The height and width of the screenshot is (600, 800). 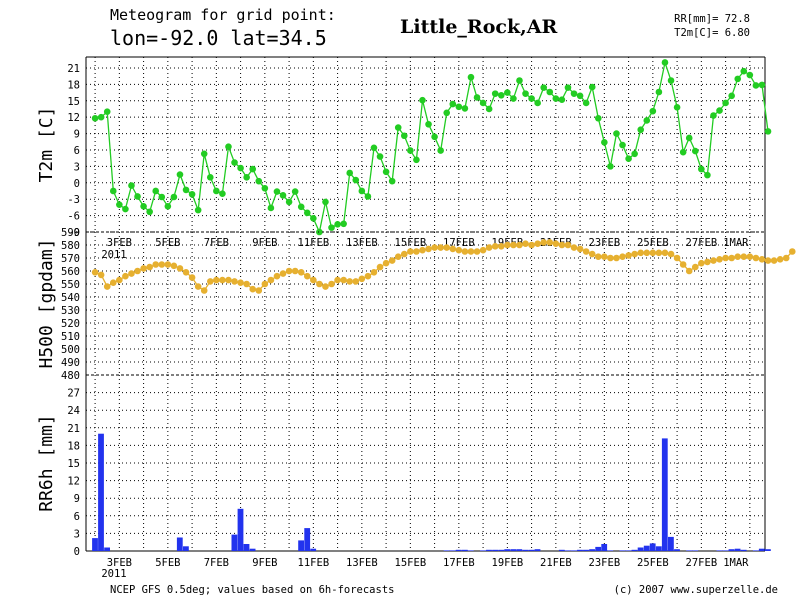 I want to click on y-tick-label: 540, so click(x=70, y=298).